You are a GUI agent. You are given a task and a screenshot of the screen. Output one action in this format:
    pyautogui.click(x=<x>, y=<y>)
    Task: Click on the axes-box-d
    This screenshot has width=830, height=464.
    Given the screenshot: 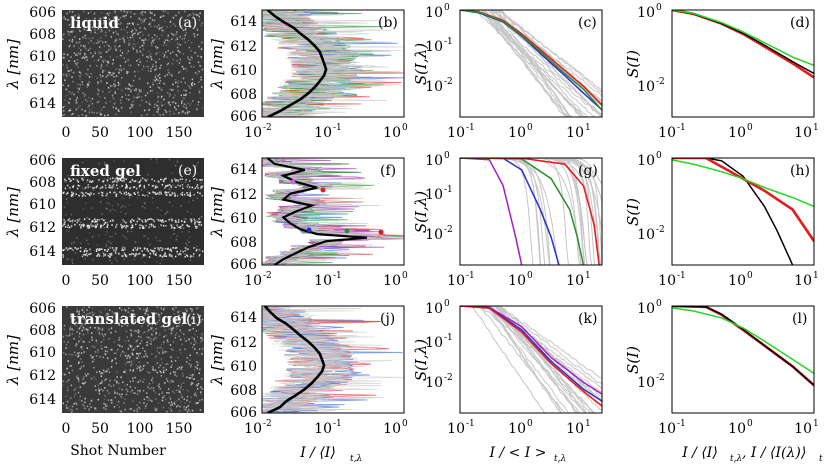 What is the action you would take?
    pyautogui.click(x=743, y=63)
    